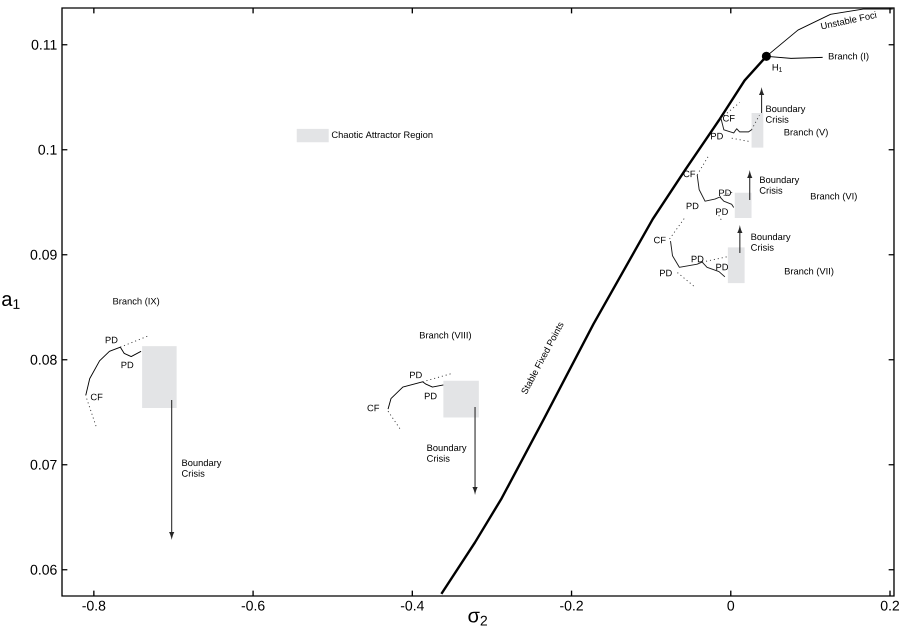  Describe the element at coordinates (43, 465) in the screenshot. I see `y-tick-label: 0.07` at that location.